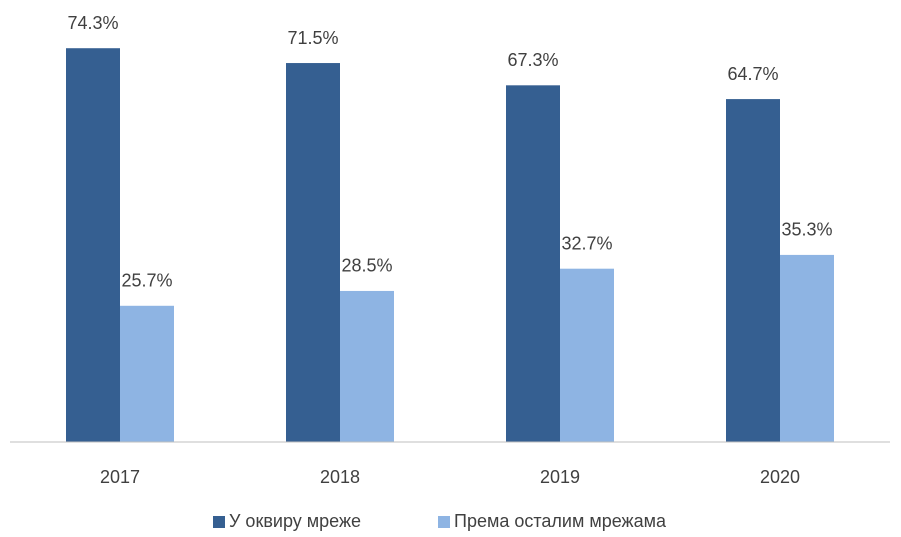 This screenshot has width=901, height=537. Describe the element at coordinates (560, 521) in the screenshot. I see `legend-label: Према осталим мрежама` at that location.